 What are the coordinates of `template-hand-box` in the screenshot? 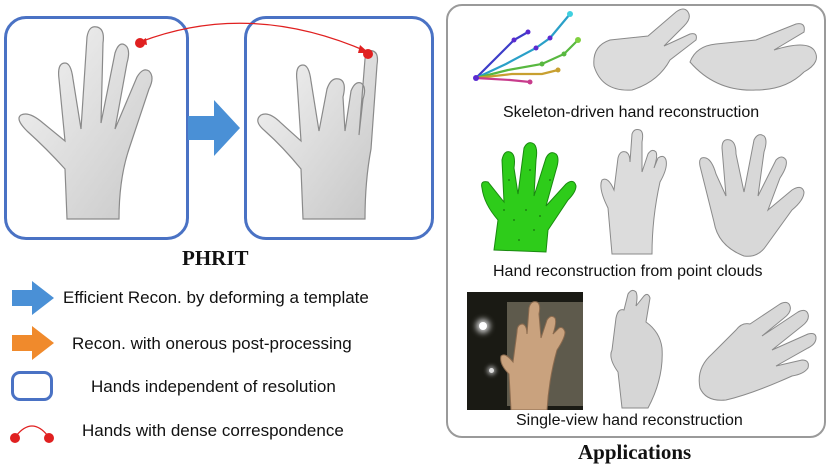 It's located at (96, 128).